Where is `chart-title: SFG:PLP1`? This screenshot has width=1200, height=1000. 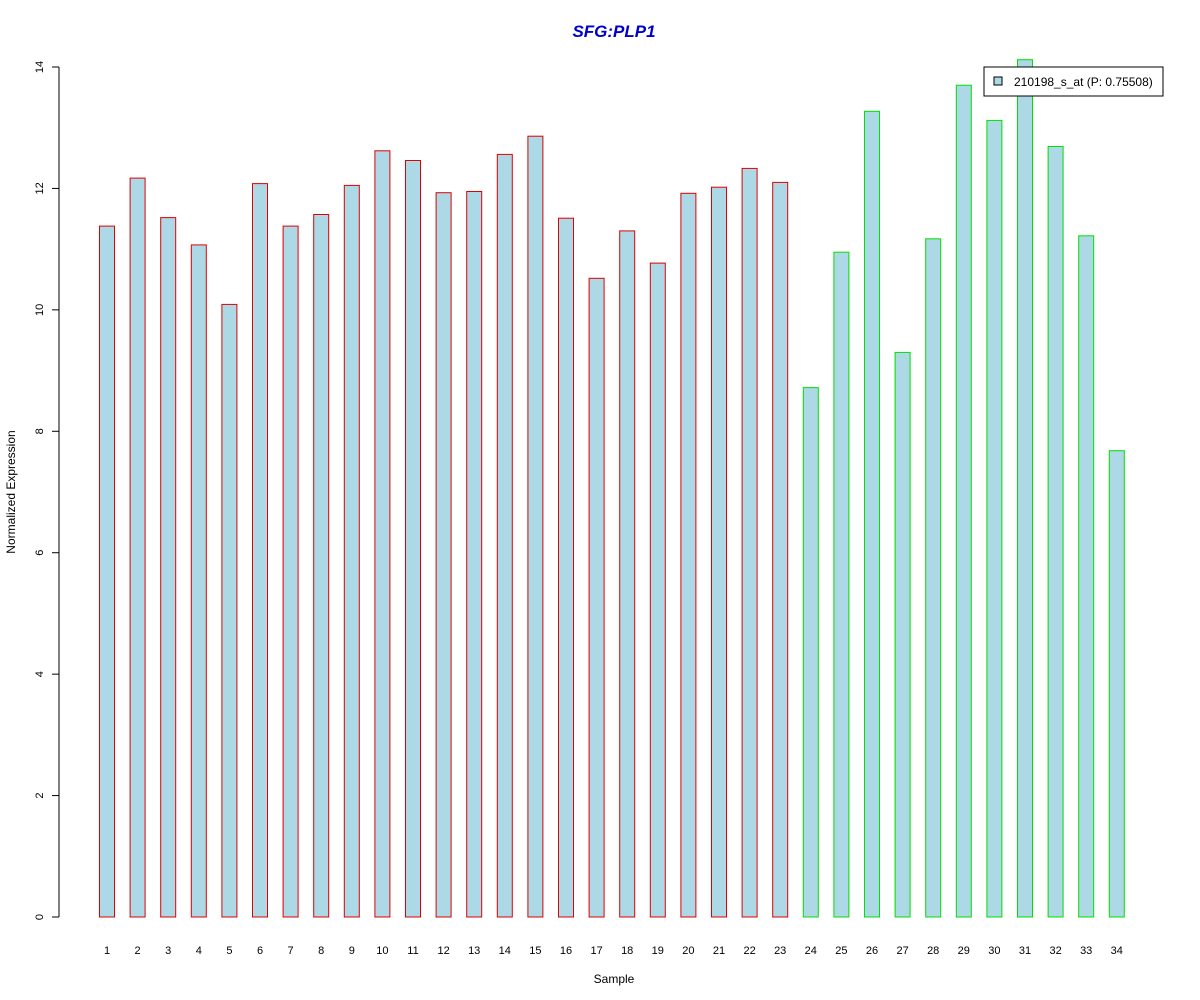
chart-title: SFG:PLP1 is located at coordinates (613, 31).